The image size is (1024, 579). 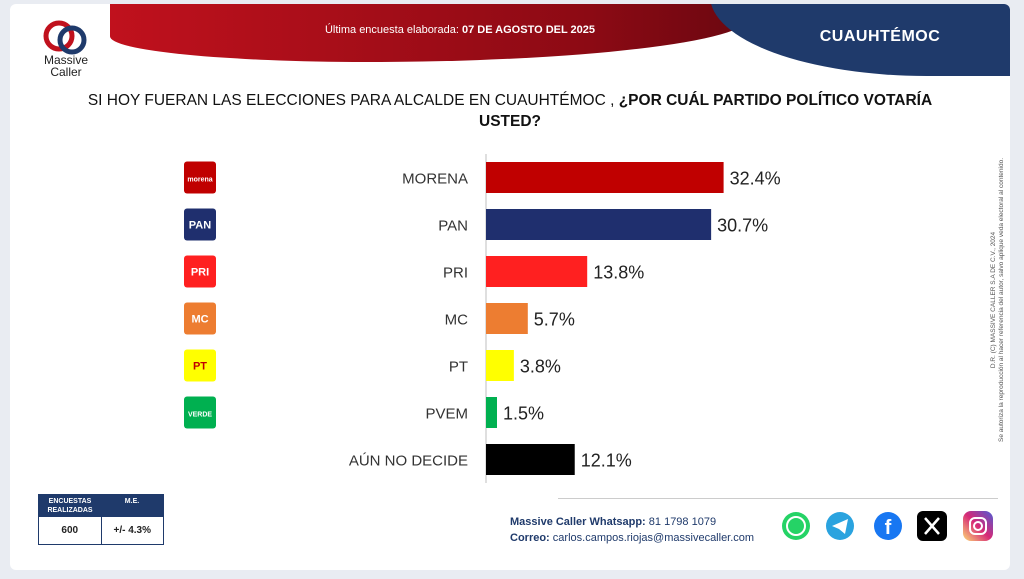 I want to click on category-label-2: PRI, so click(x=455, y=273).